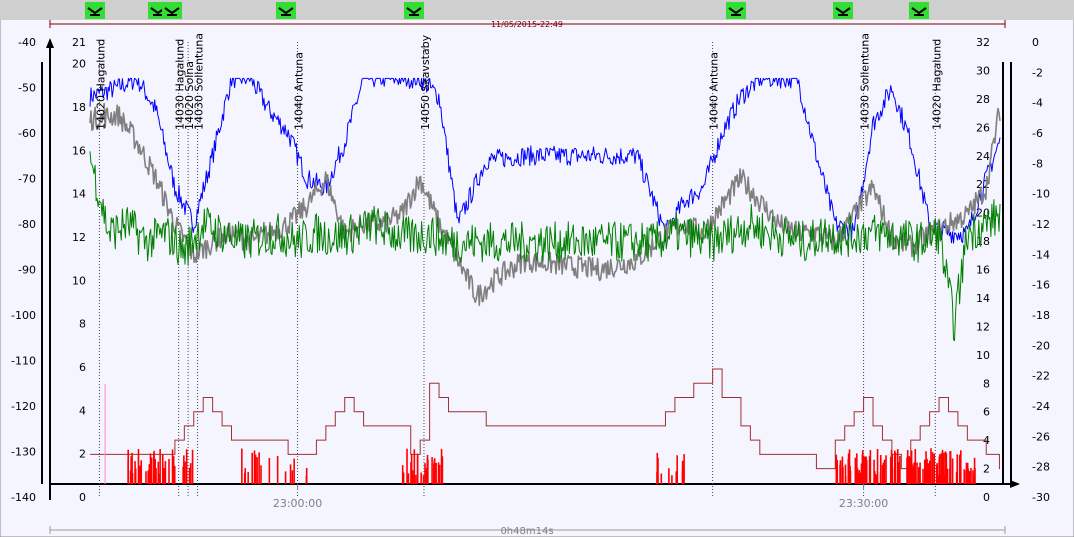 Image resolution: width=1074 pixels, height=537 pixels. Describe the element at coordinates (79, 194) in the screenshot. I see `tick-label-left-inner: 14` at that location.